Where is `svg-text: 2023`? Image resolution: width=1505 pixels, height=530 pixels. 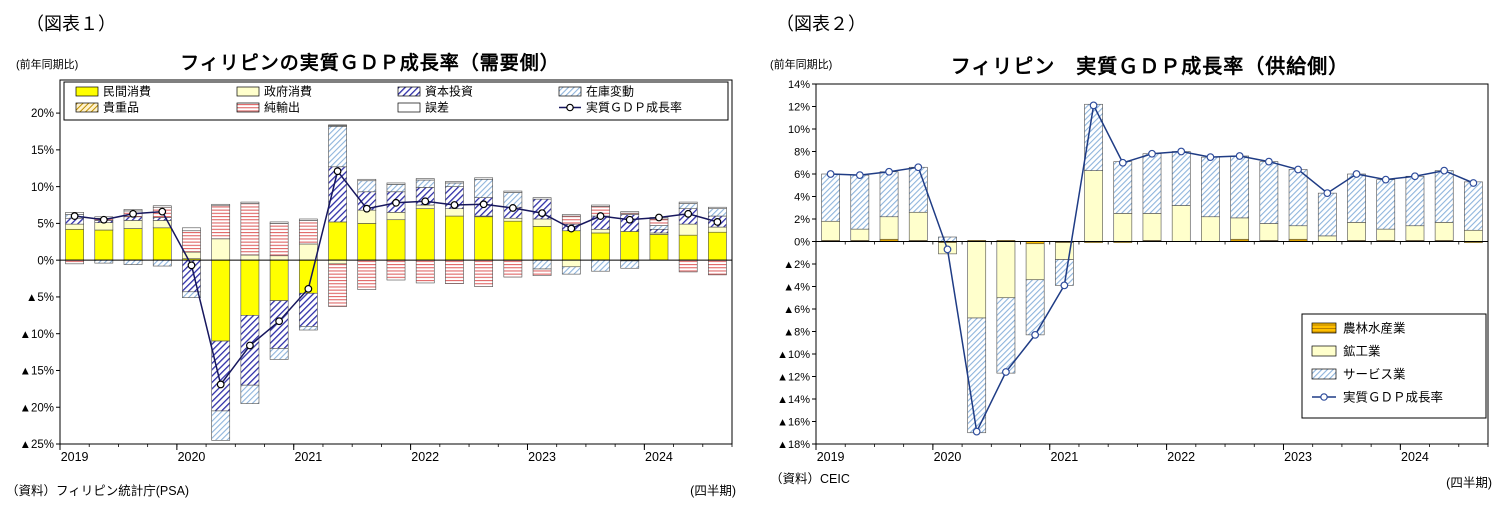 svg-text: 2023 is located at coordinates (542, 457).